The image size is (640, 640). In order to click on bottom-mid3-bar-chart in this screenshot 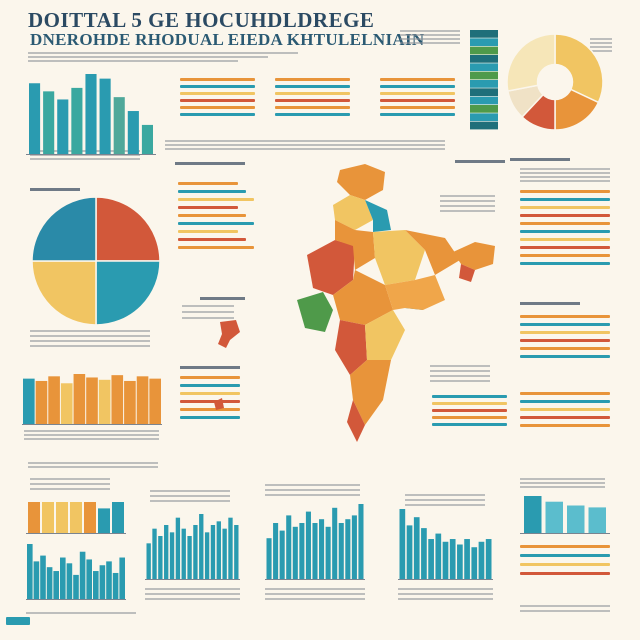, I will do `click(445, 544)`.